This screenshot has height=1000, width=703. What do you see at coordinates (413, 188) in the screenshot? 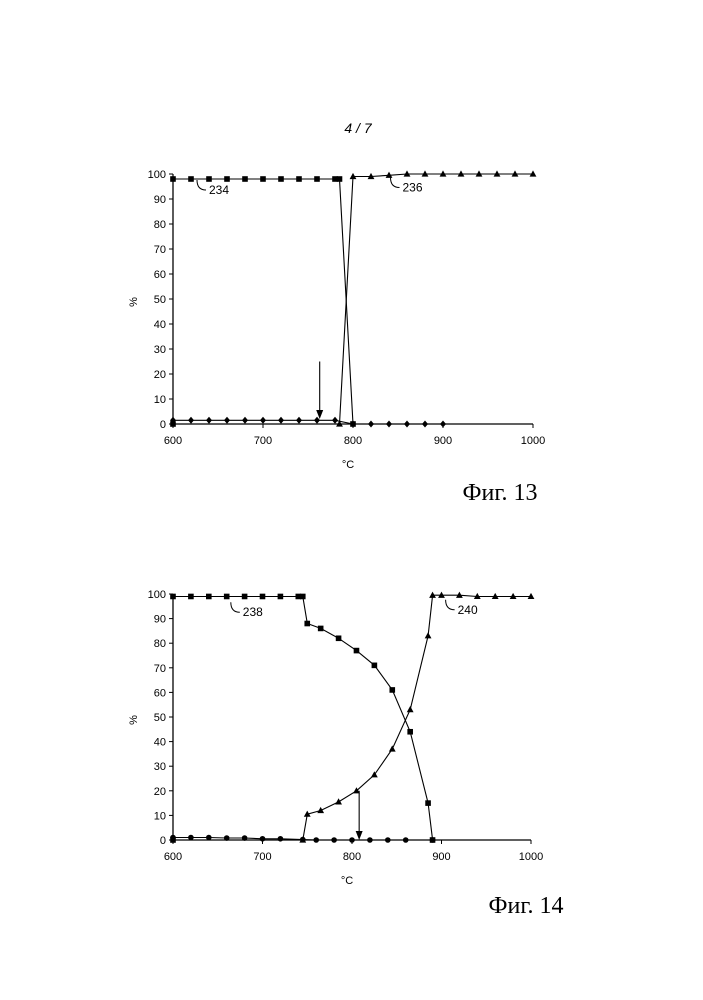
I see `series-label-236: 236` at bounding box center [413, 188].